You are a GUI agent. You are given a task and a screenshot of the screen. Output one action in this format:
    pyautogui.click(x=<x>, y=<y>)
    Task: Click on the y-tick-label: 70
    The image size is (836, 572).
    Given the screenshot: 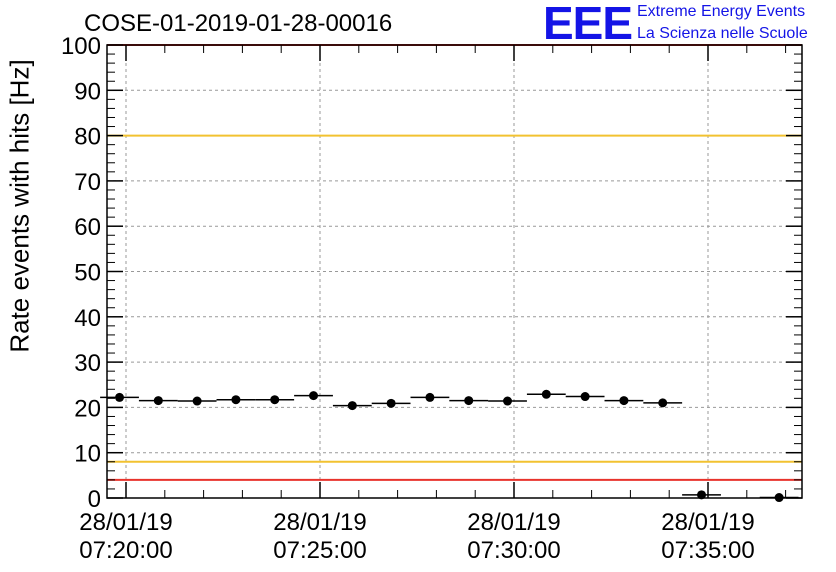 What is the action you would take?
    pyautogui.click(x=87, y=182)
    